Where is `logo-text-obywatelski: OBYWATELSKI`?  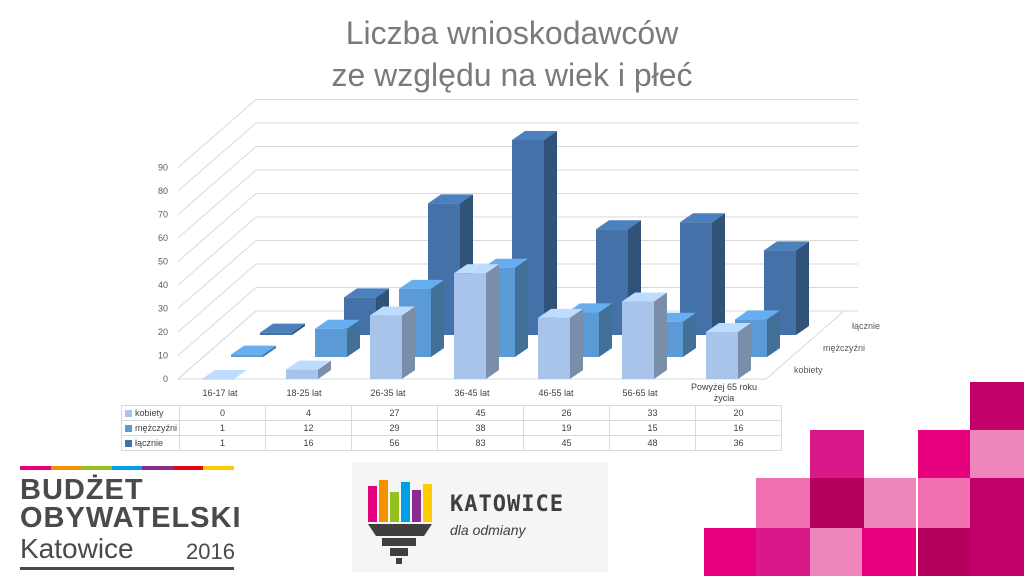 logo-text-obywatelski: OBYWATELSKI is located at coordinates (131, 518).